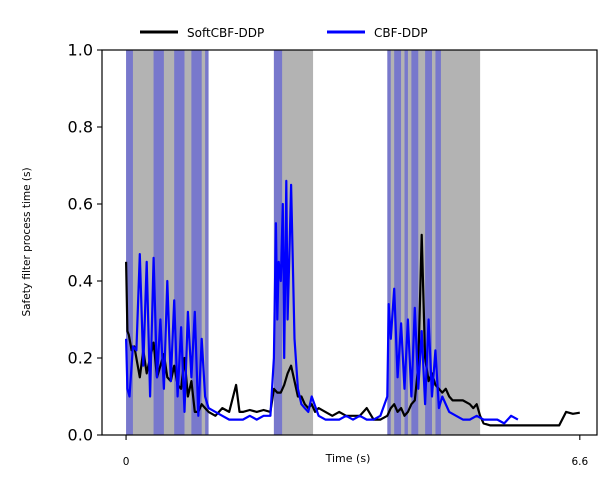  I want to click on y-tick-label: 0.0, so click(80, 435).